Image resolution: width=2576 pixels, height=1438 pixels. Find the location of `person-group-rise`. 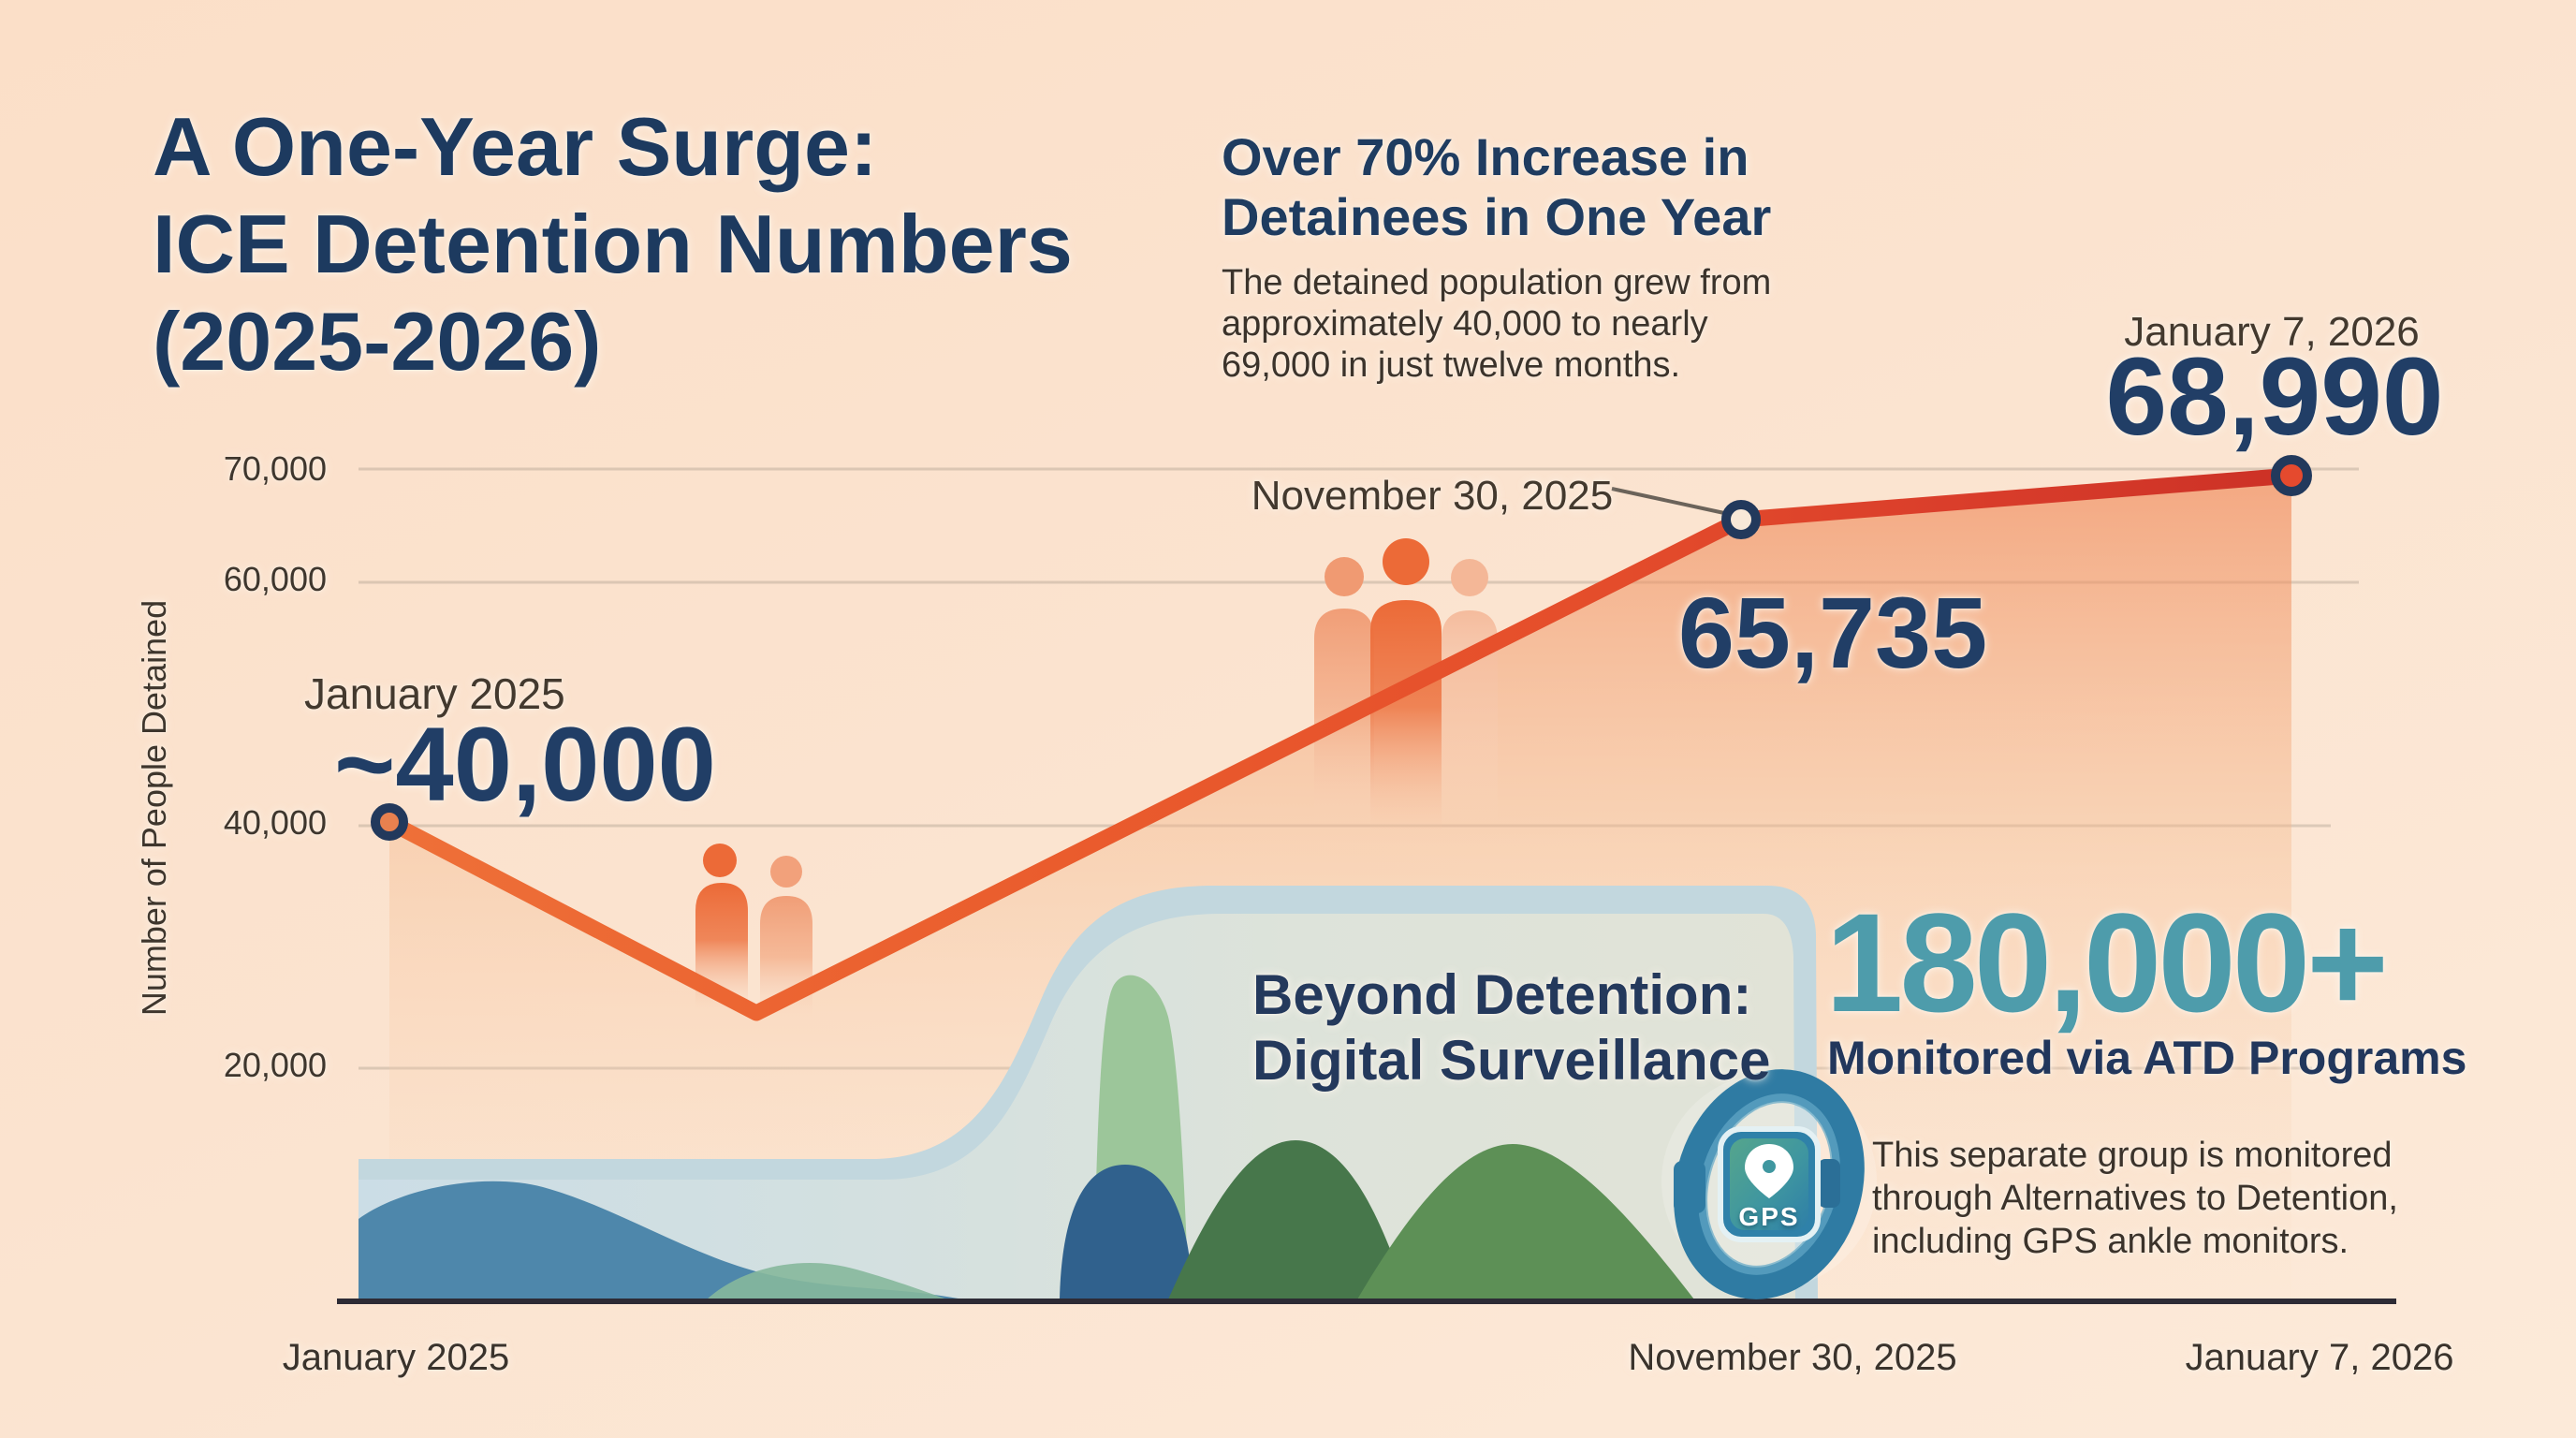

person-group-rise is located at coordinates (1406, 688).